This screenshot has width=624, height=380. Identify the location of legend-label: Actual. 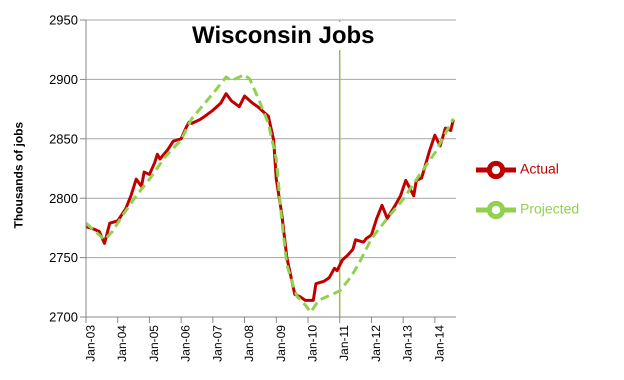
(539, 168).